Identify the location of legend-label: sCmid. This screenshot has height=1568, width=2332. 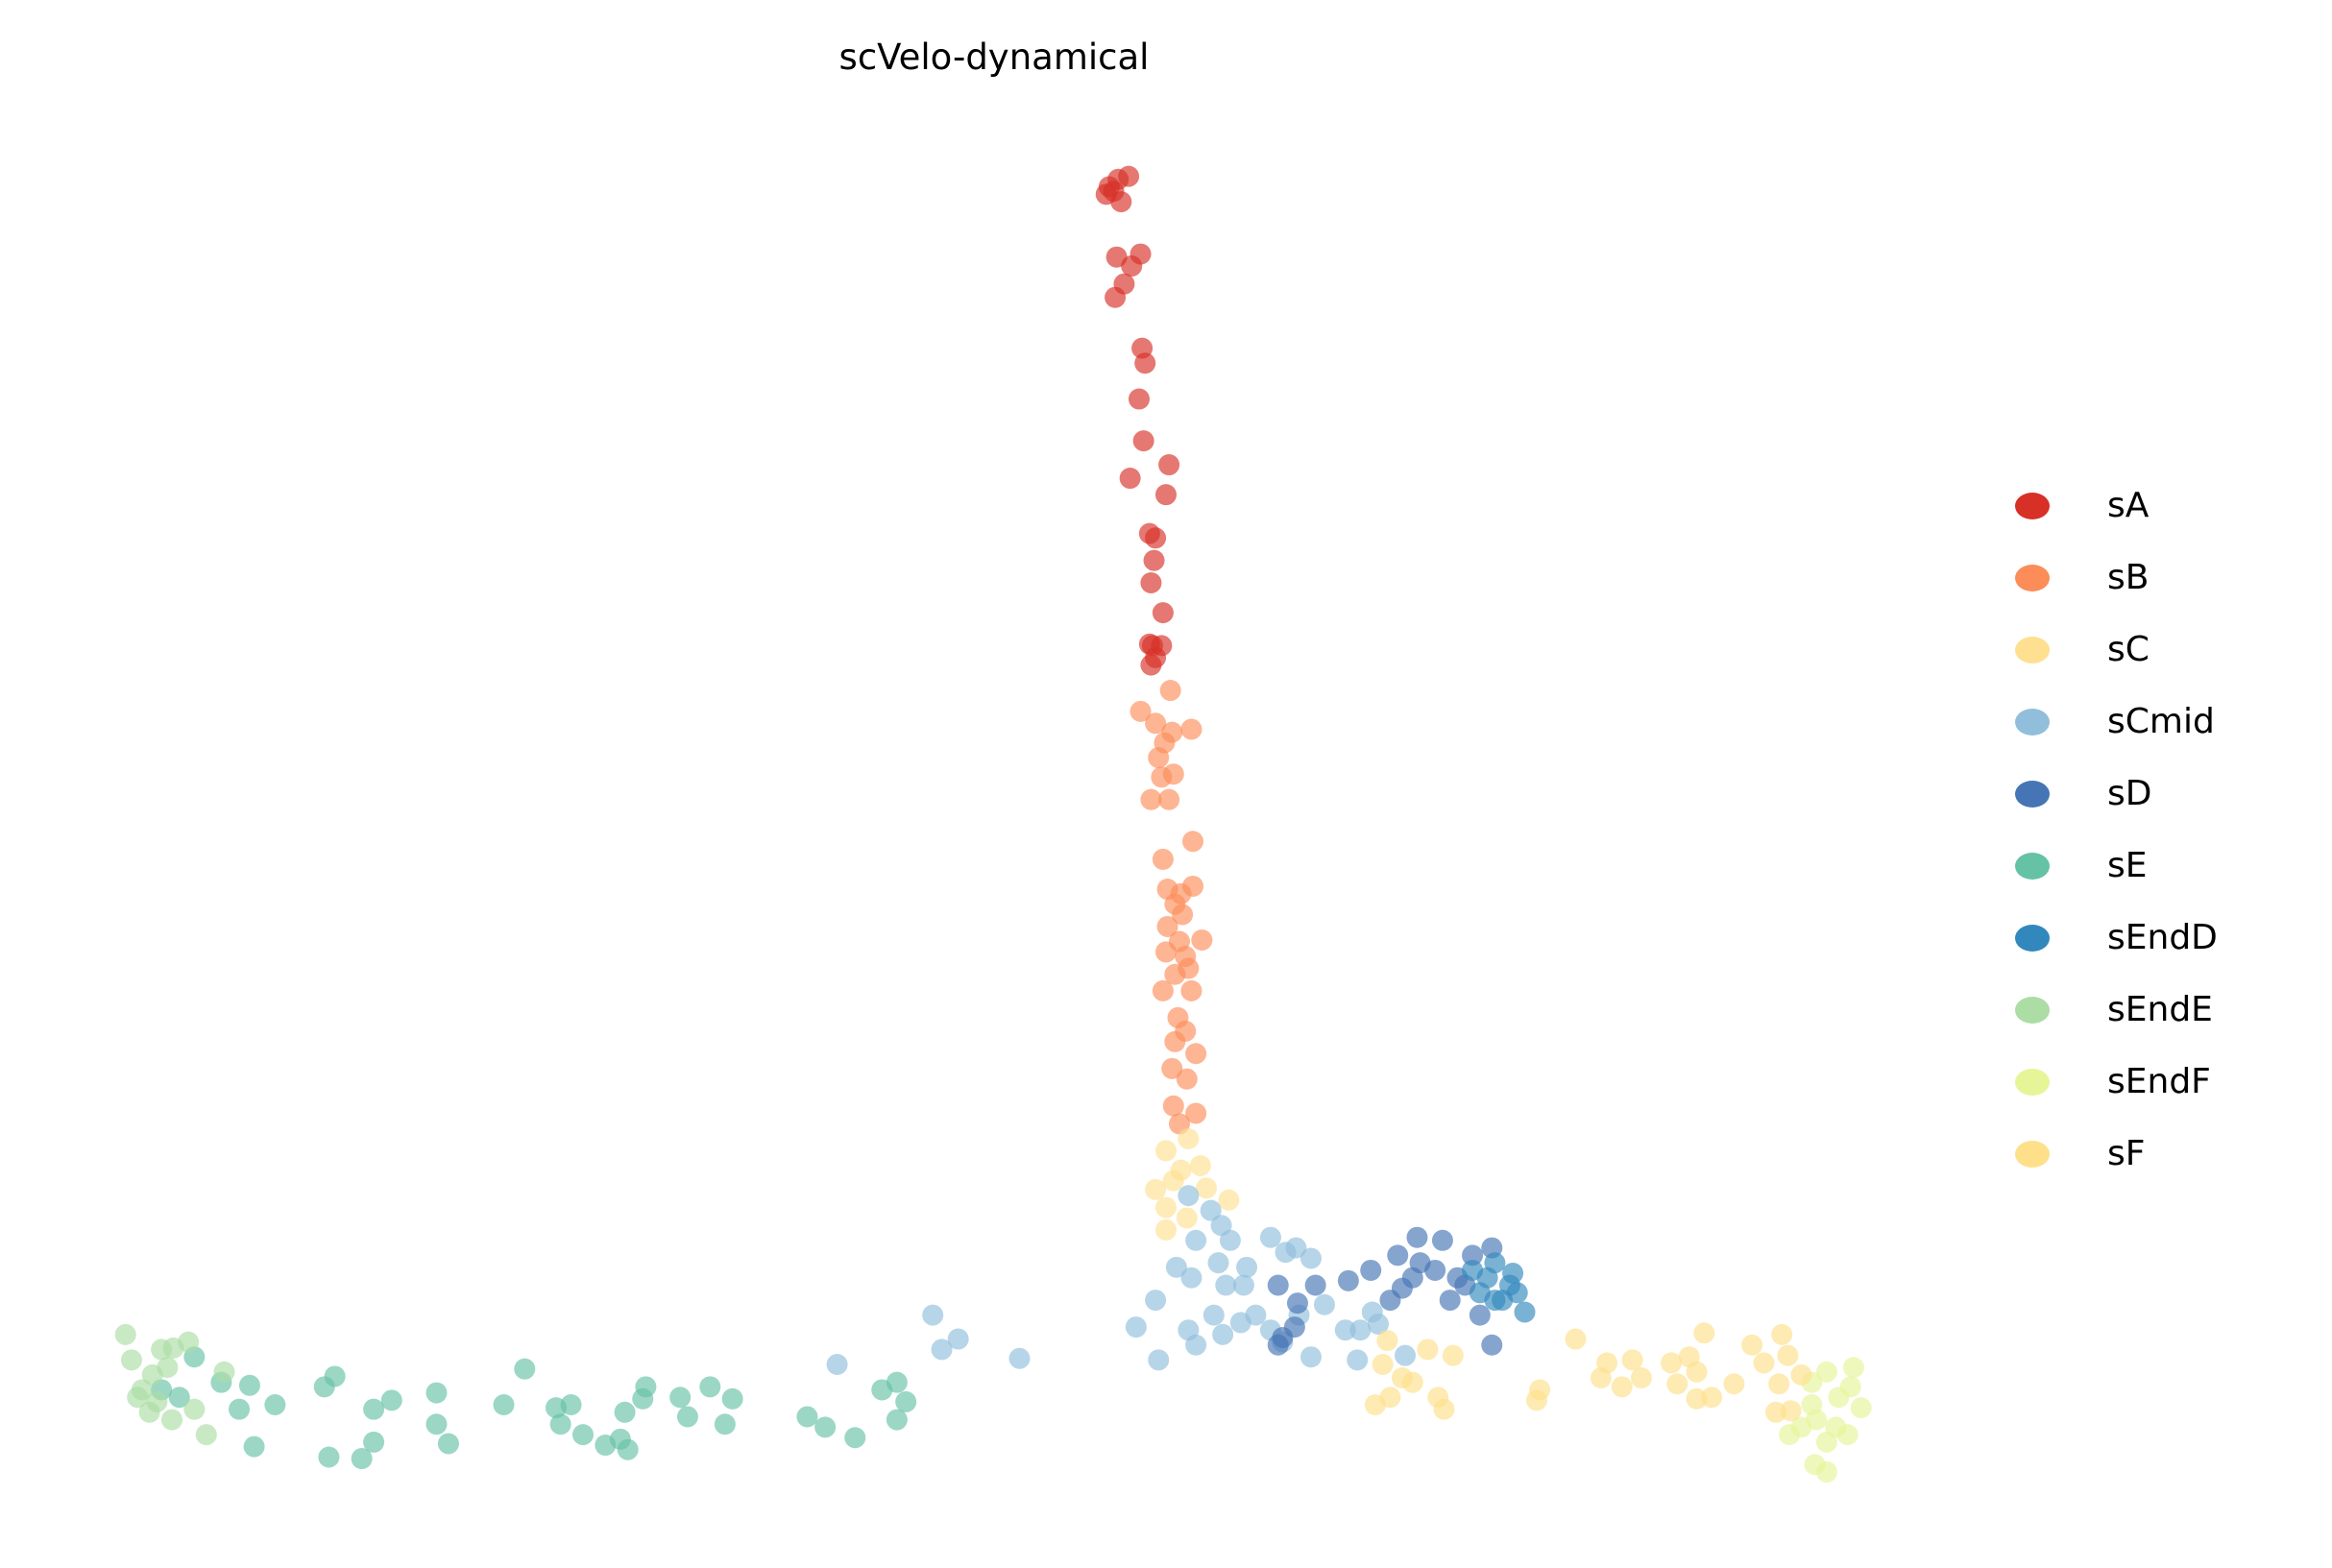
(2161, 721).